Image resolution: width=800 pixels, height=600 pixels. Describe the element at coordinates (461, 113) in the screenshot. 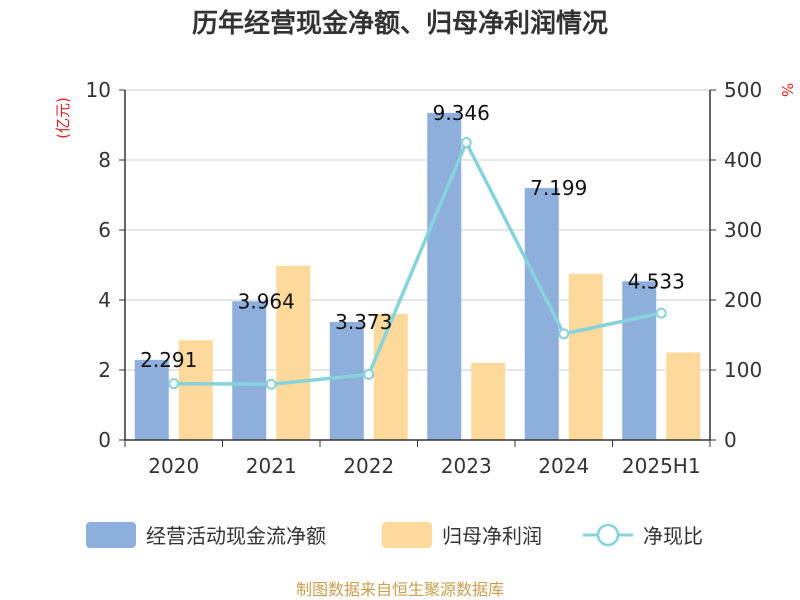

I see `data-label-cashflow: 9.346` at that location.